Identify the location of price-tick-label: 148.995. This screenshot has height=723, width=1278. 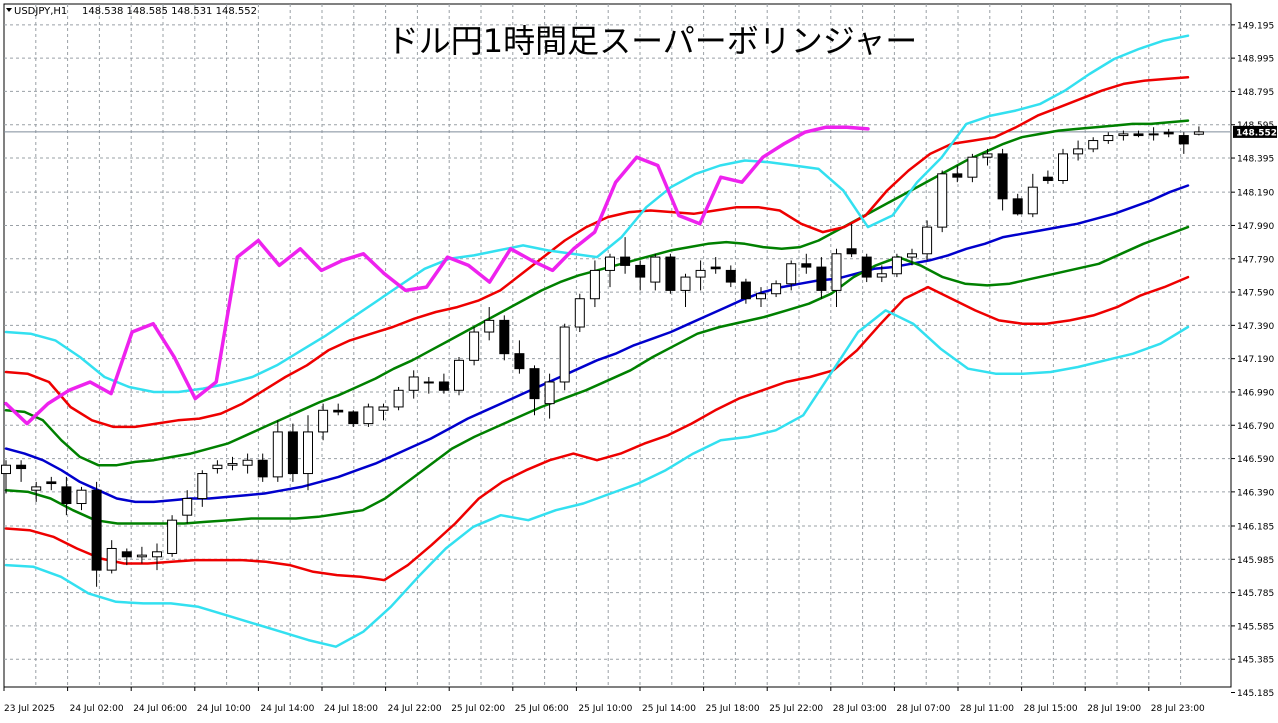
(1255, 60).